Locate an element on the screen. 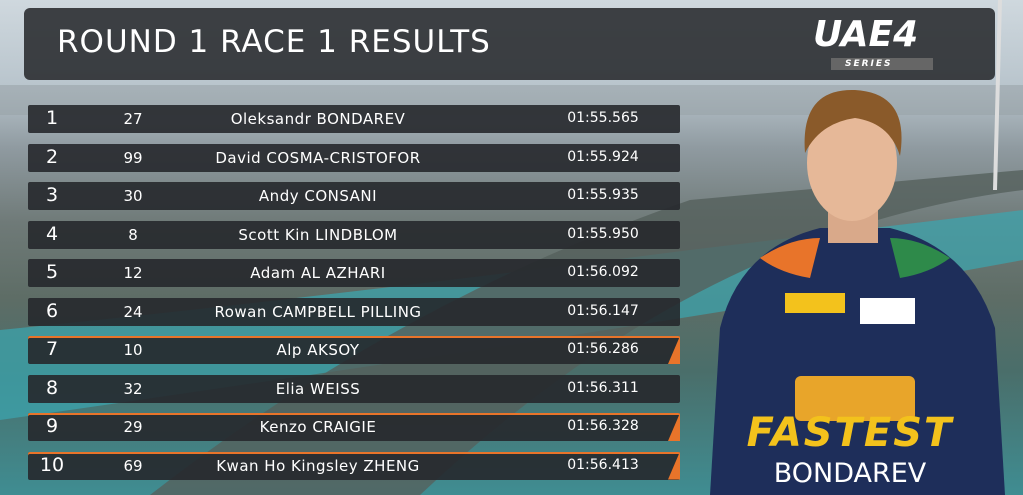 This screenshot has width=1023, height=495. car-number: 99 is located at coordinates (133, 157).